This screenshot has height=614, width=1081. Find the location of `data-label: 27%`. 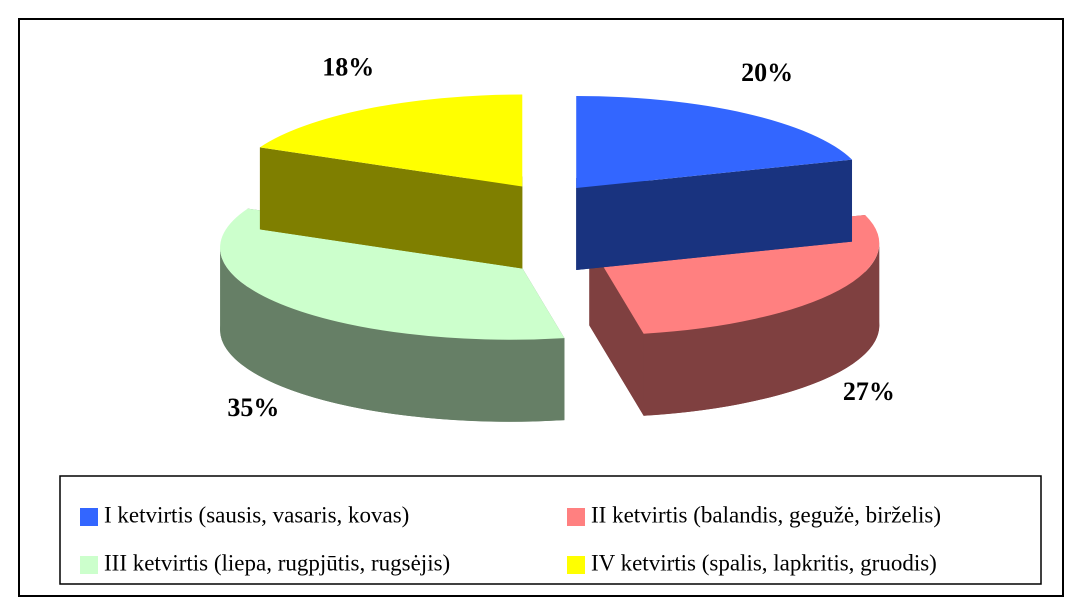

data-label: 27% is located at coordinates (869, 391).